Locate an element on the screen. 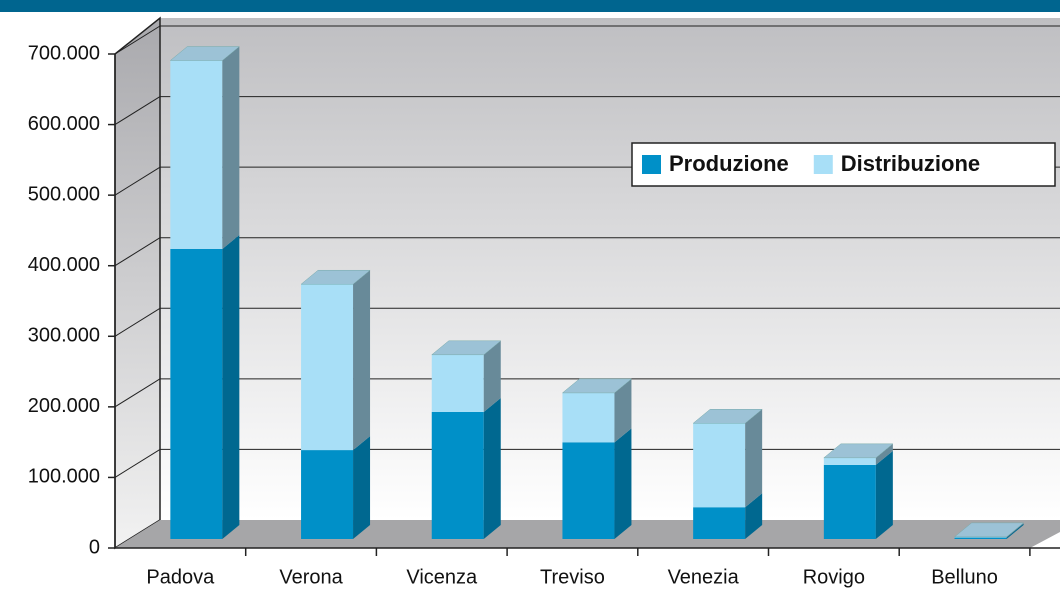 This screenshot has width=1060, height=589. y-tick-label: 400.000 is located at coordinates (64, 265).